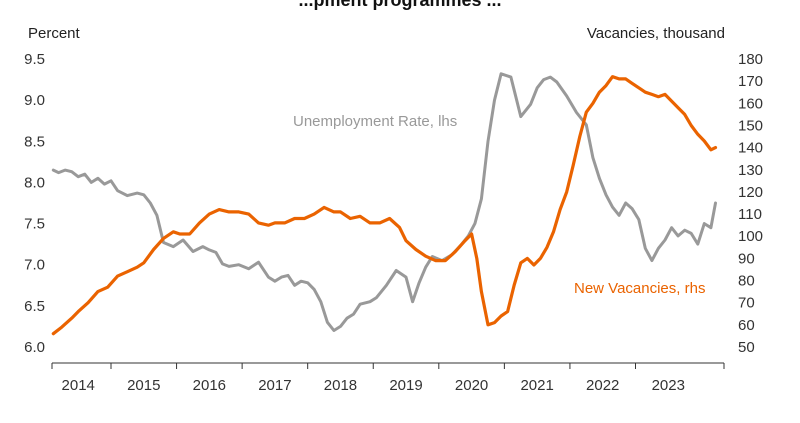 The height and width of the screenshot is (423, 800). What do you see at coordinates (746, 325) in the screenshot?
I see `right-tick-label: 60` at bounding box center [746, 325].